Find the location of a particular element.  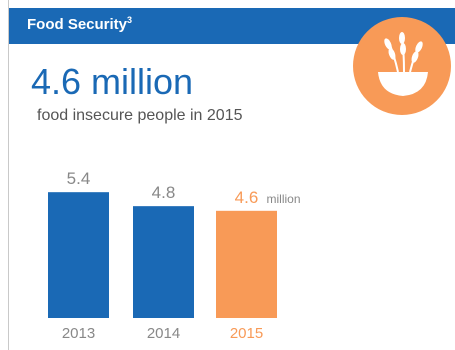

headline-value: 4.6 million is located at coordinates (112, 81).